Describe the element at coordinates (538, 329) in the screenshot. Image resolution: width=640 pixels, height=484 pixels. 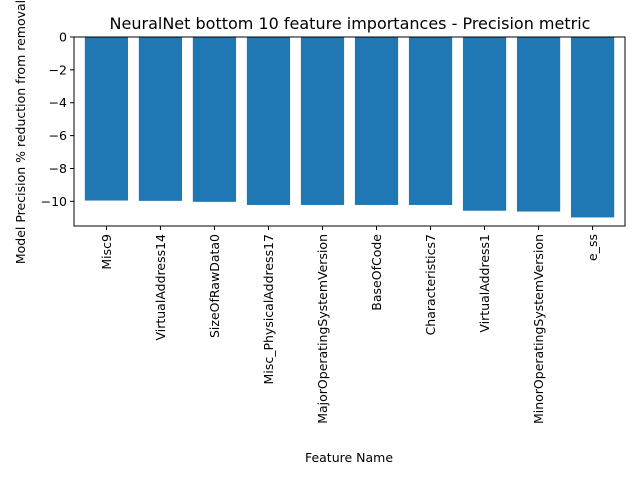
I see `x-tick-label: MinorOperatingSystemVersion` at that location.